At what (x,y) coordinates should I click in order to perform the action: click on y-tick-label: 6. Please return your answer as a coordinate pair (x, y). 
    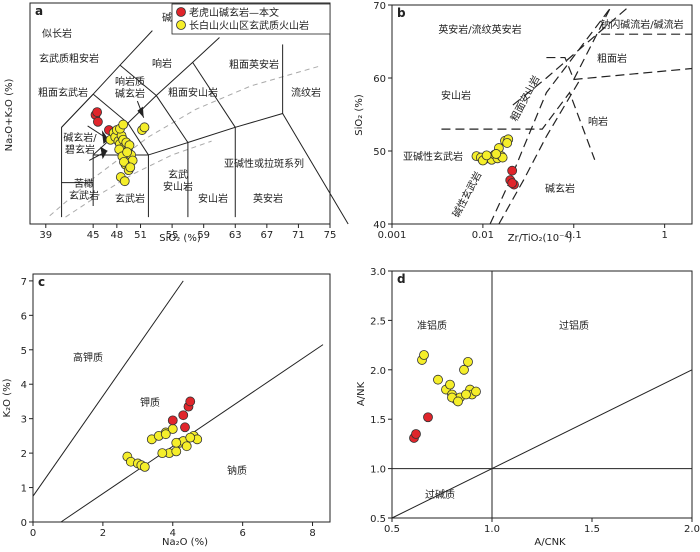
    Looking at the image, I should click on (24, 316).